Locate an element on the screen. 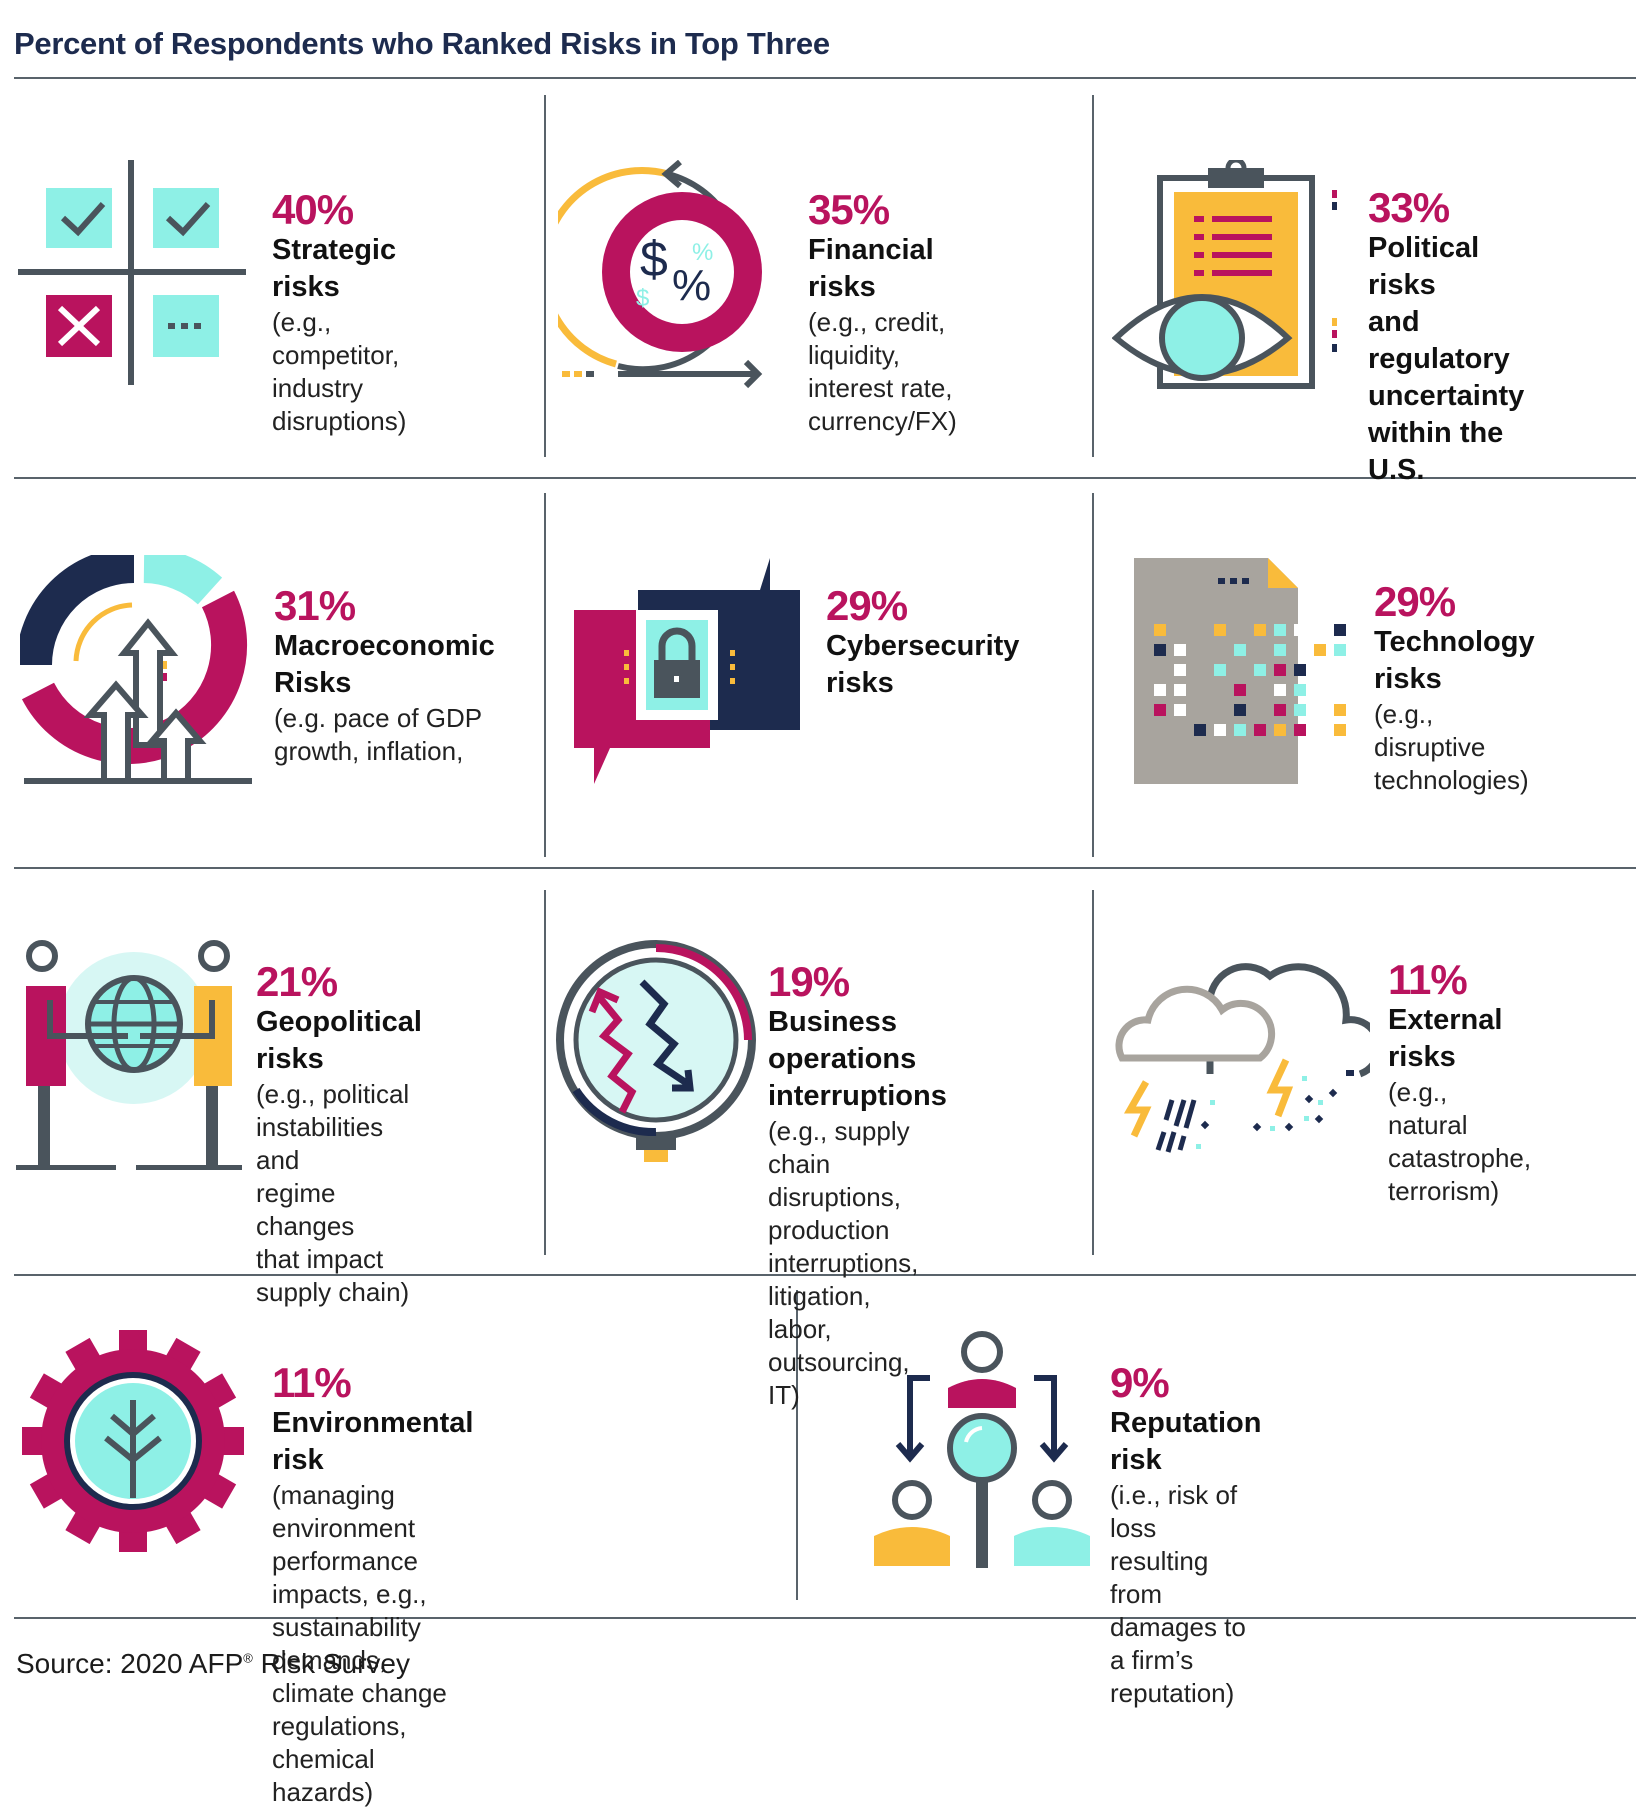  risk-description: (e.g. pace of GDP growth, inflation, is located at coordinates (378, 734).